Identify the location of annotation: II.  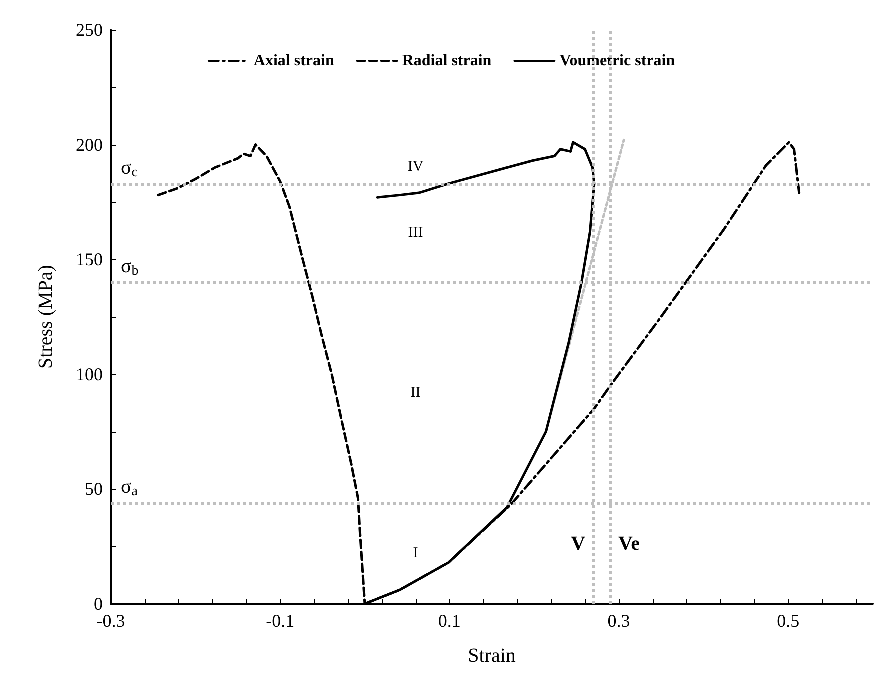
(415, 392).